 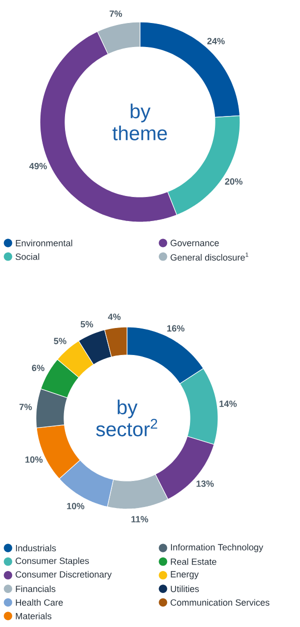 What do you see at coordinates (44, 243) in the screenshot?
I see `legend-label: Environmental` at bounding box center [44, 243].